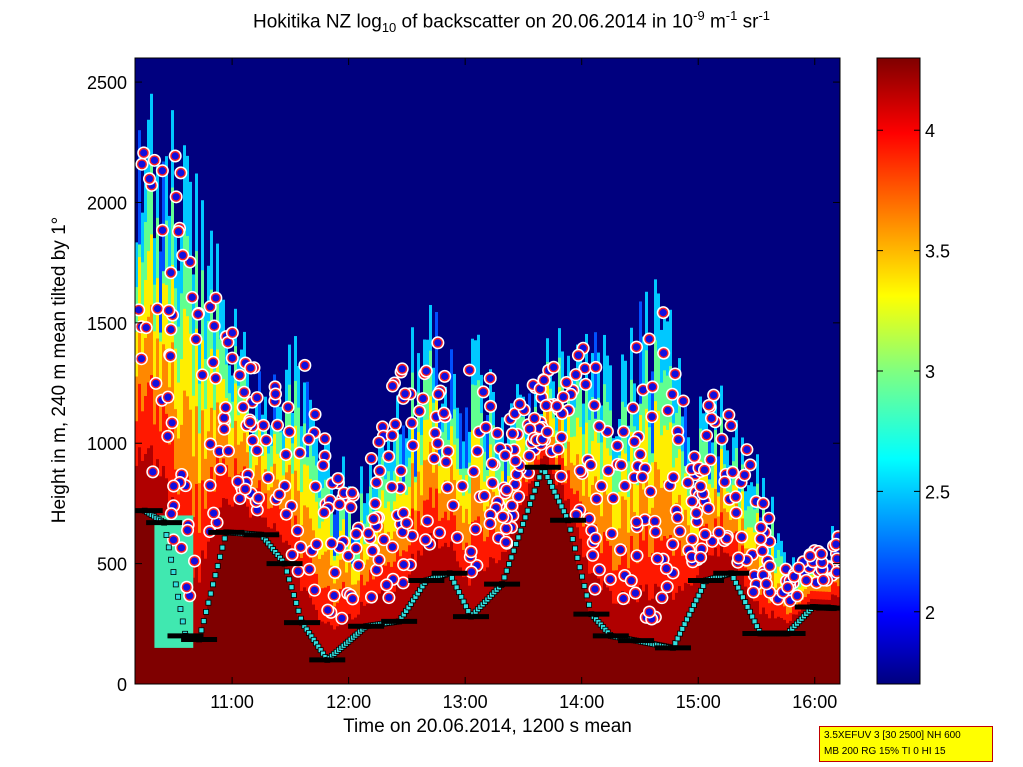 The image size is (1023, 767). Describe the element at coordinates (937, 492) in the screenshot. I see `colorbar-tick-label: 2.5` at that location.